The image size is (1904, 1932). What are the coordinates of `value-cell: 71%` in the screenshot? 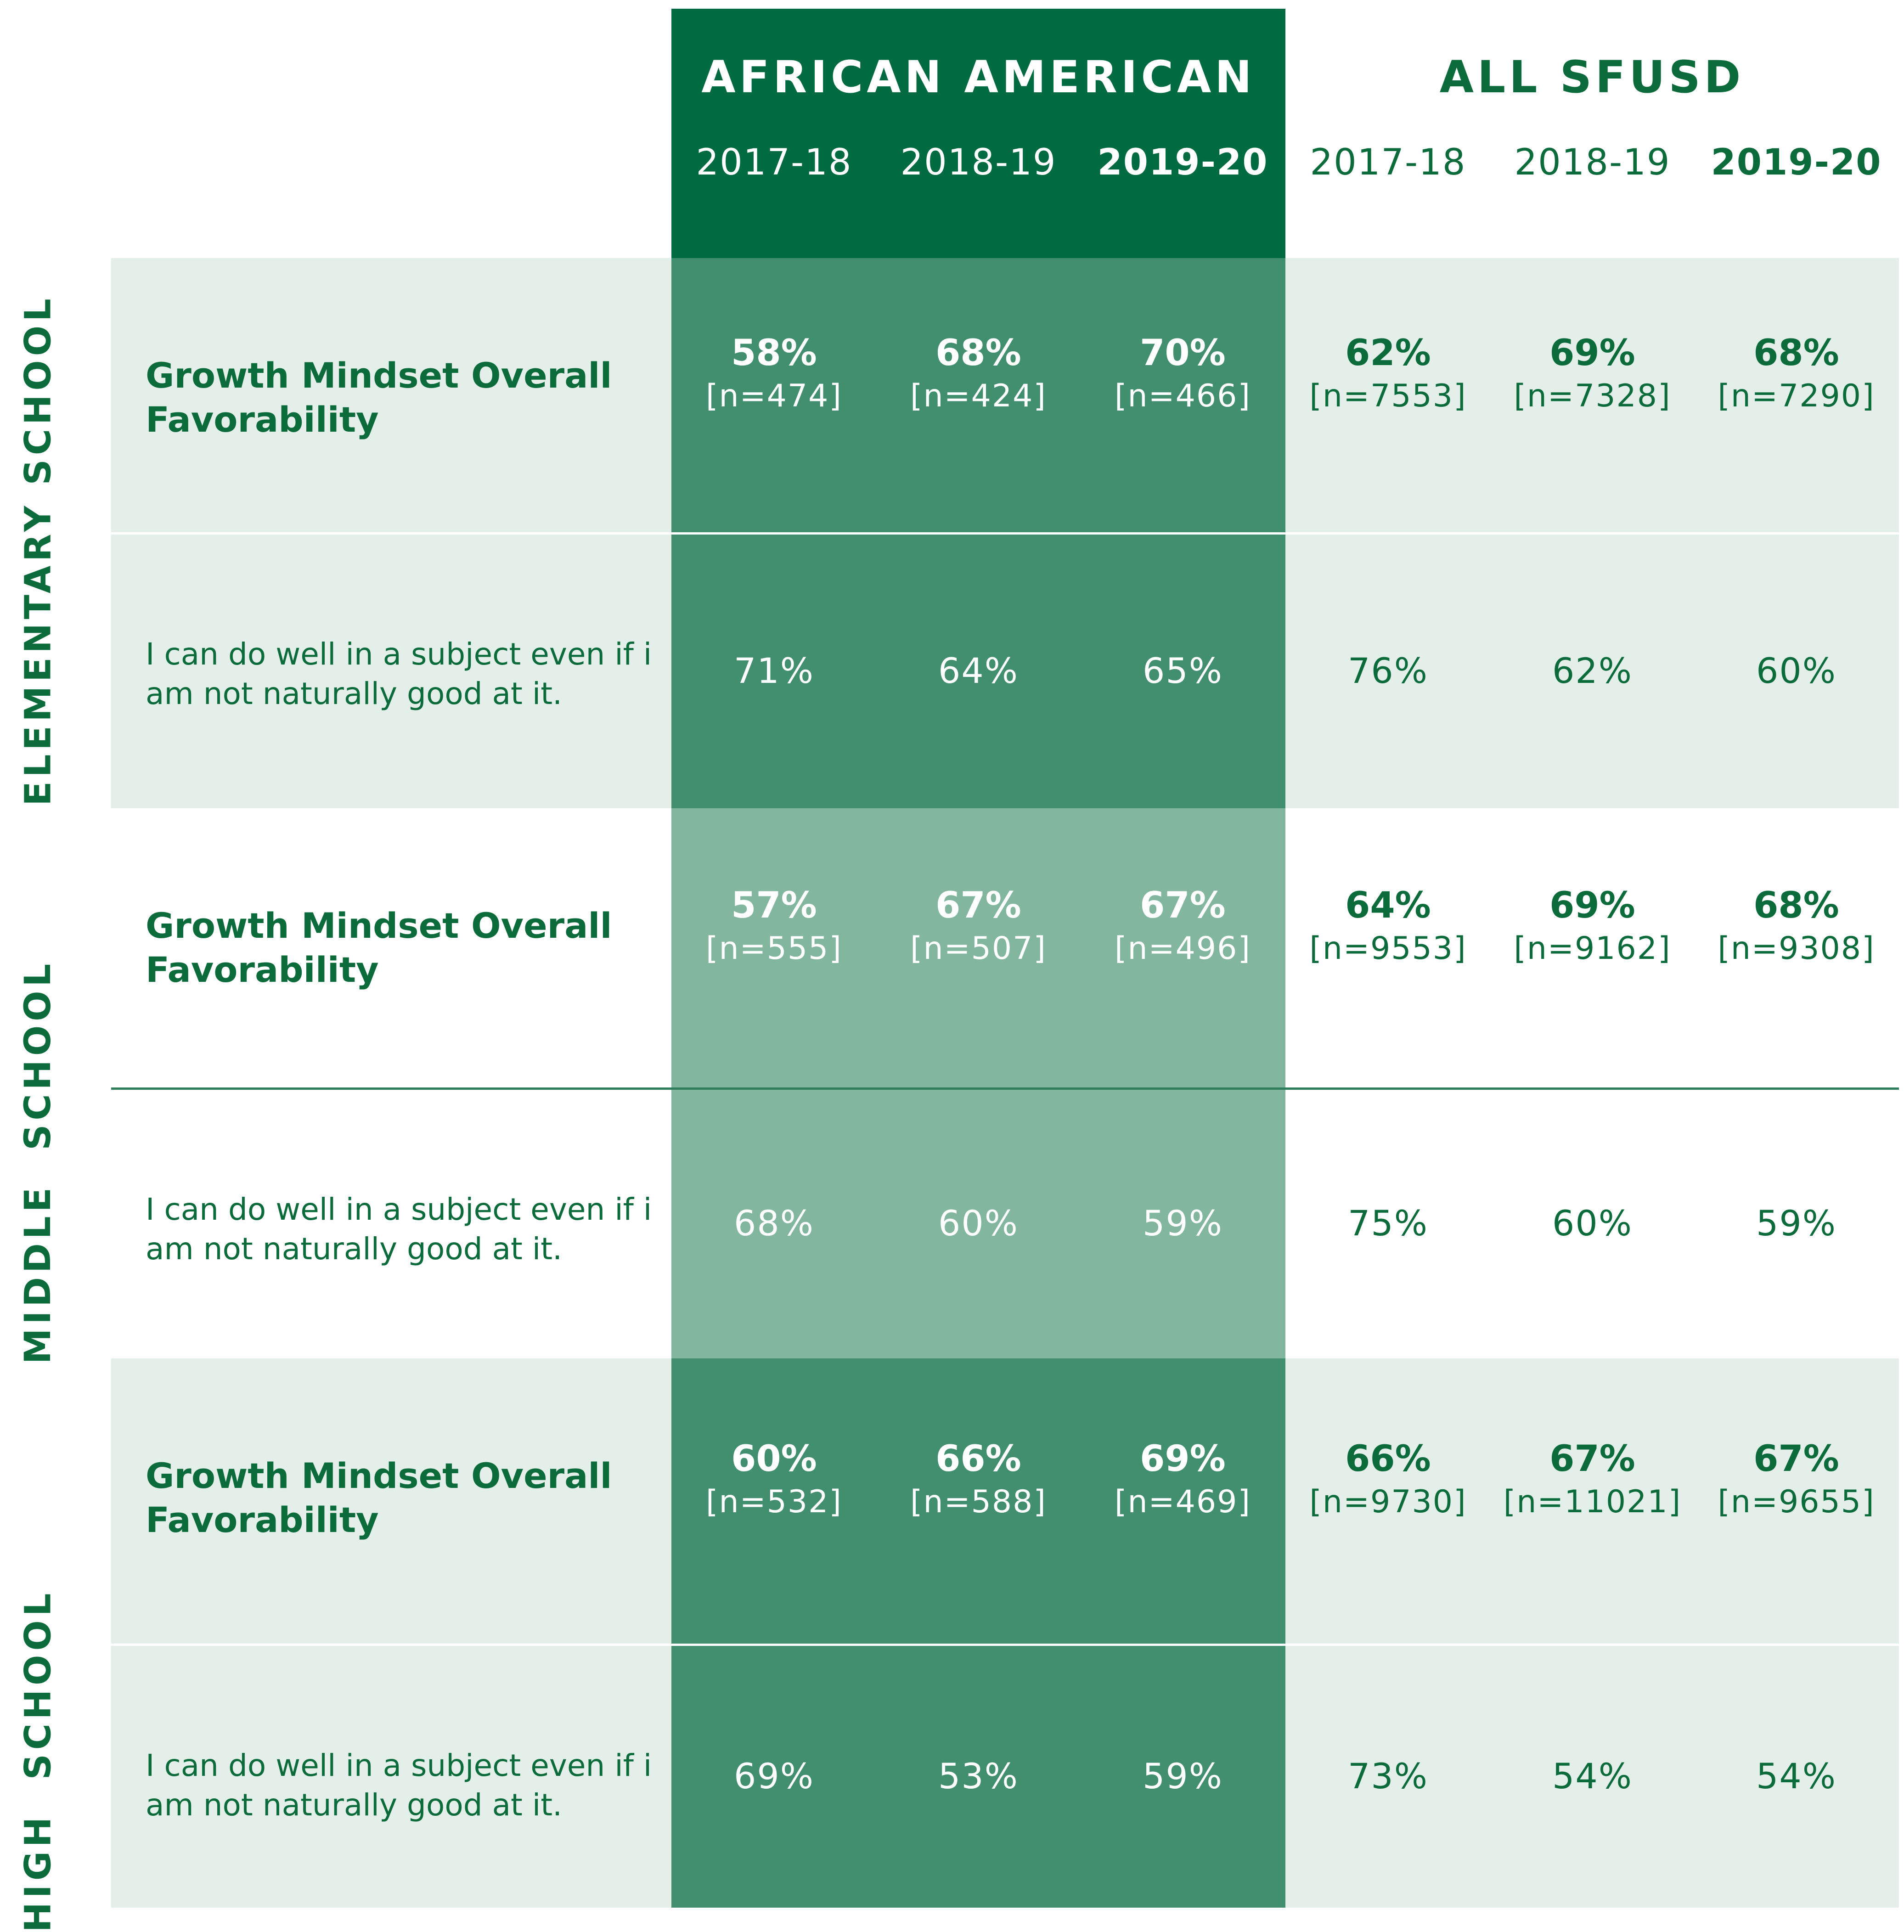 It's located at (774, 670).